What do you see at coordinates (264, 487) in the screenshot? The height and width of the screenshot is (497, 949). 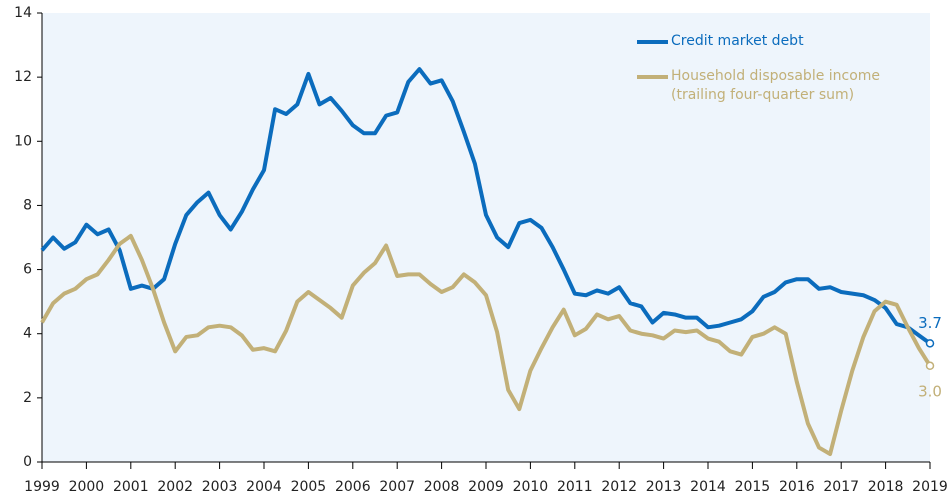 I see `x-tick-label: 2004` at bounding box center [264, 487].